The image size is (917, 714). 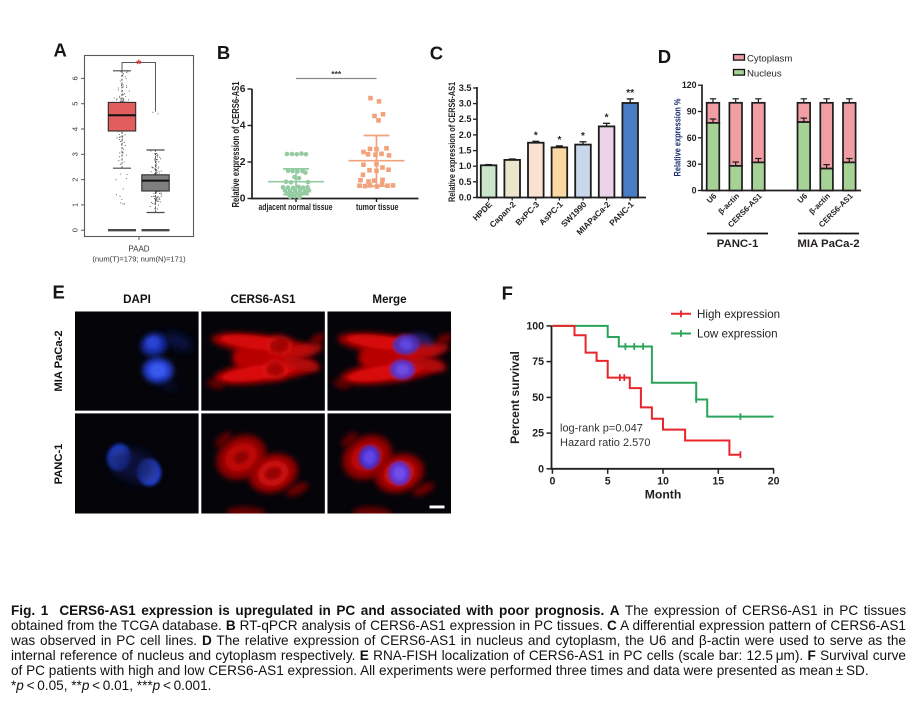 I want to click on svg-text: 2.0, so click(x=465, y=135).